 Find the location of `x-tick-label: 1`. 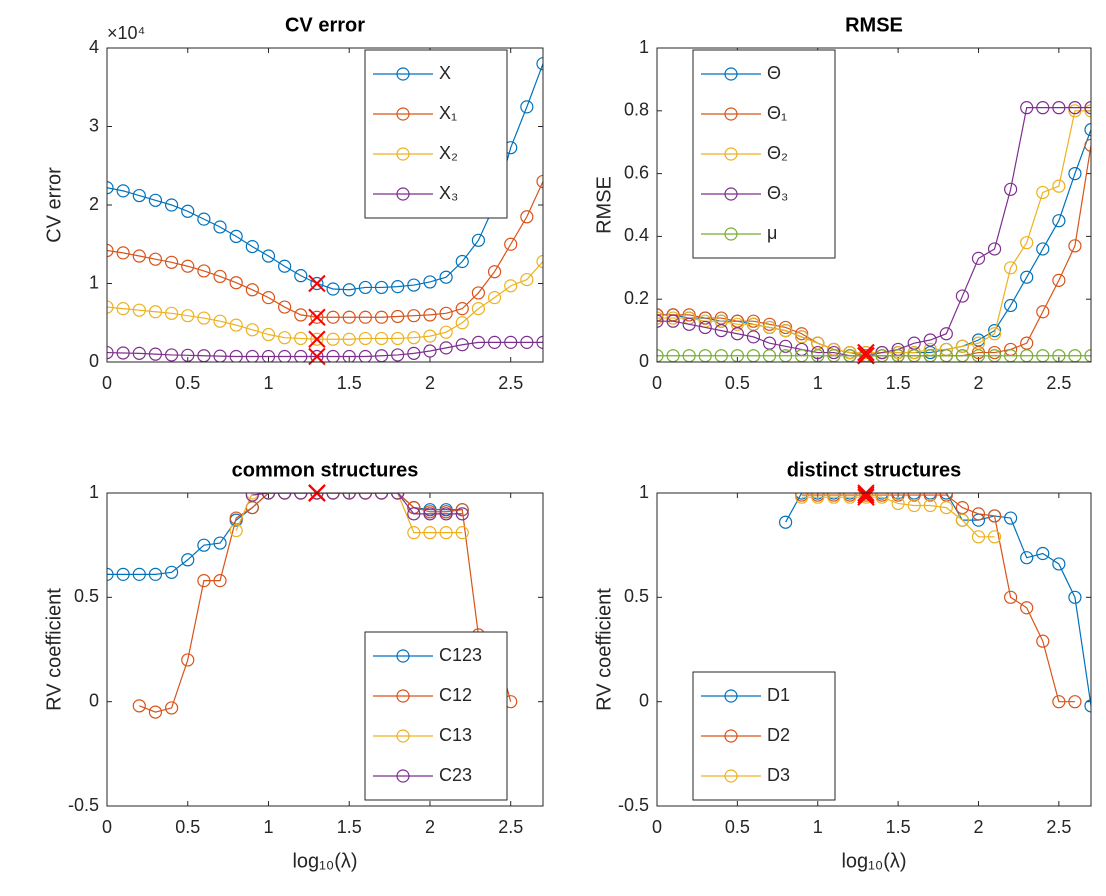

x-tick-label: 1 is located at coordinates (818, 383).